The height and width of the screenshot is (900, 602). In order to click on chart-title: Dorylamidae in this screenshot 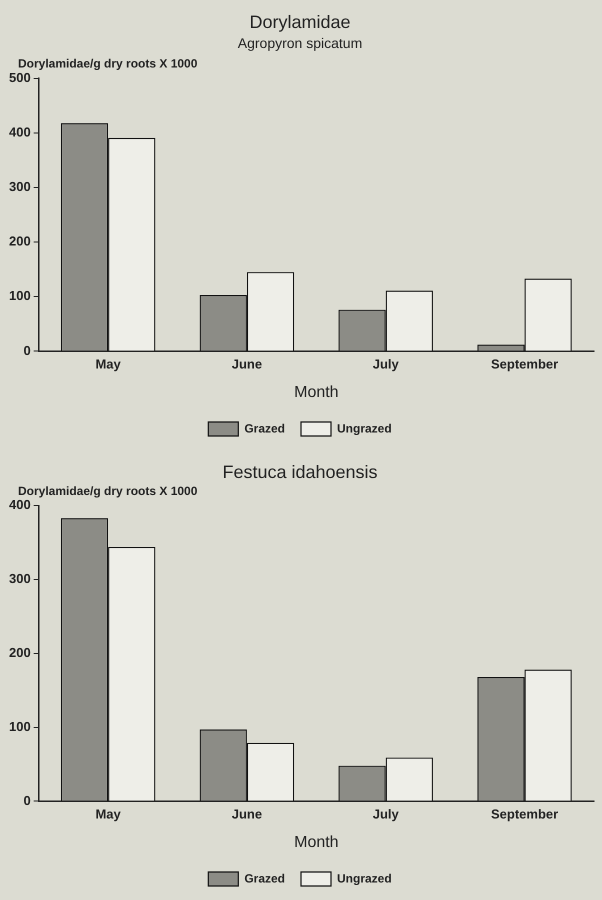, I will do `click(300, 22)`.